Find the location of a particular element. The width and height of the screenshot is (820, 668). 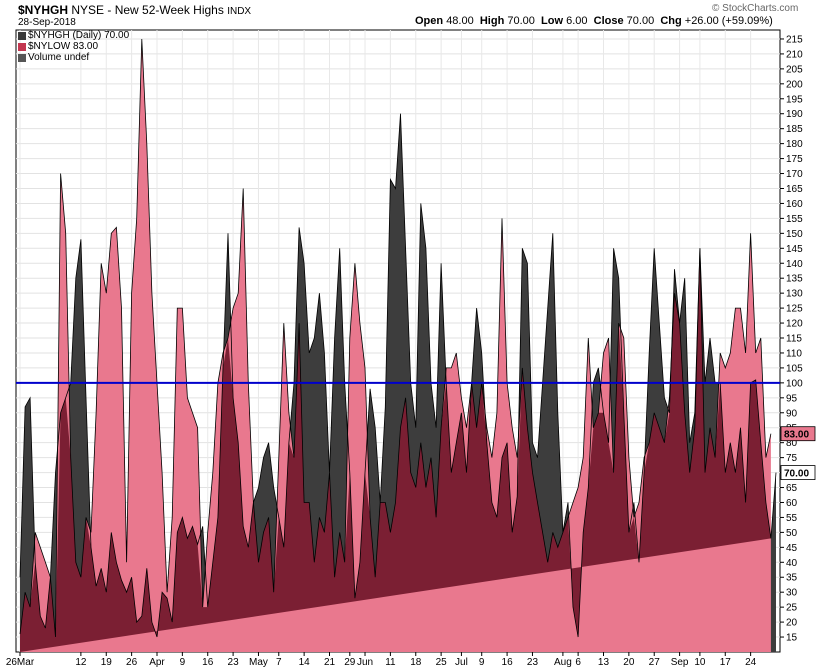

y-tick-label: 30 is located at coordinates (792, 593).